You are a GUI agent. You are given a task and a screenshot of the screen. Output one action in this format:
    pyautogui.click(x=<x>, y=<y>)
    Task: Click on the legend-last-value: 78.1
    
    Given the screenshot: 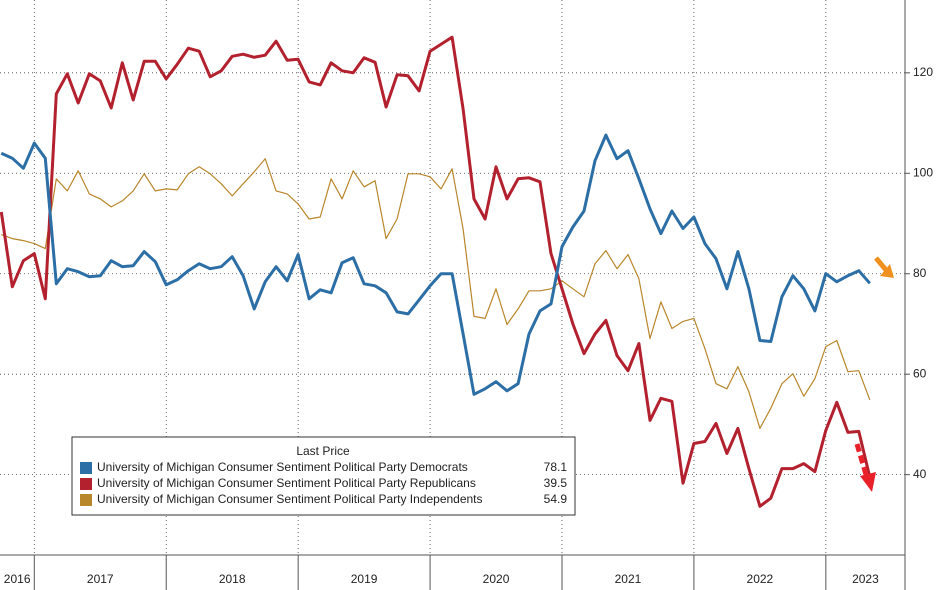 What is the action you would take?
    pyautogui.click(x=556, y=467)
    